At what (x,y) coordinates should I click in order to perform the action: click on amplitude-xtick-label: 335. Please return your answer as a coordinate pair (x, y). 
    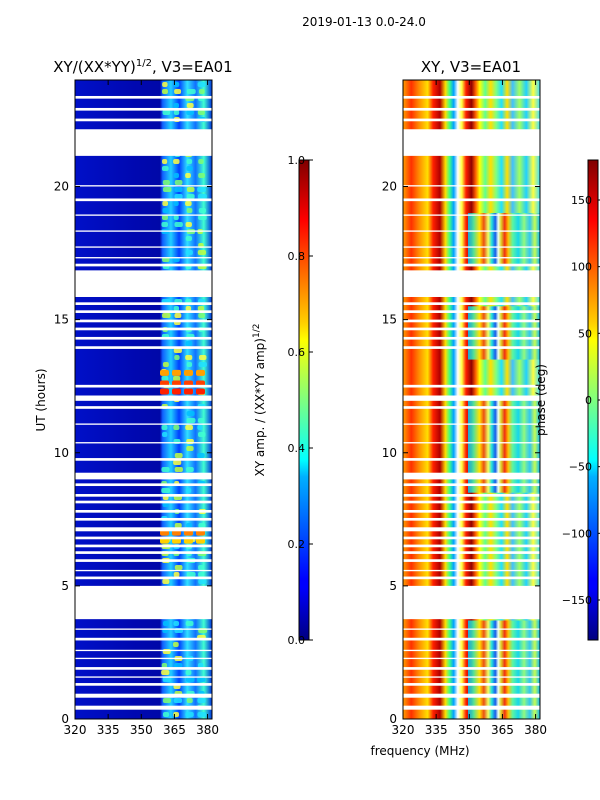
    Looking at the image, I should click on (108, 730).